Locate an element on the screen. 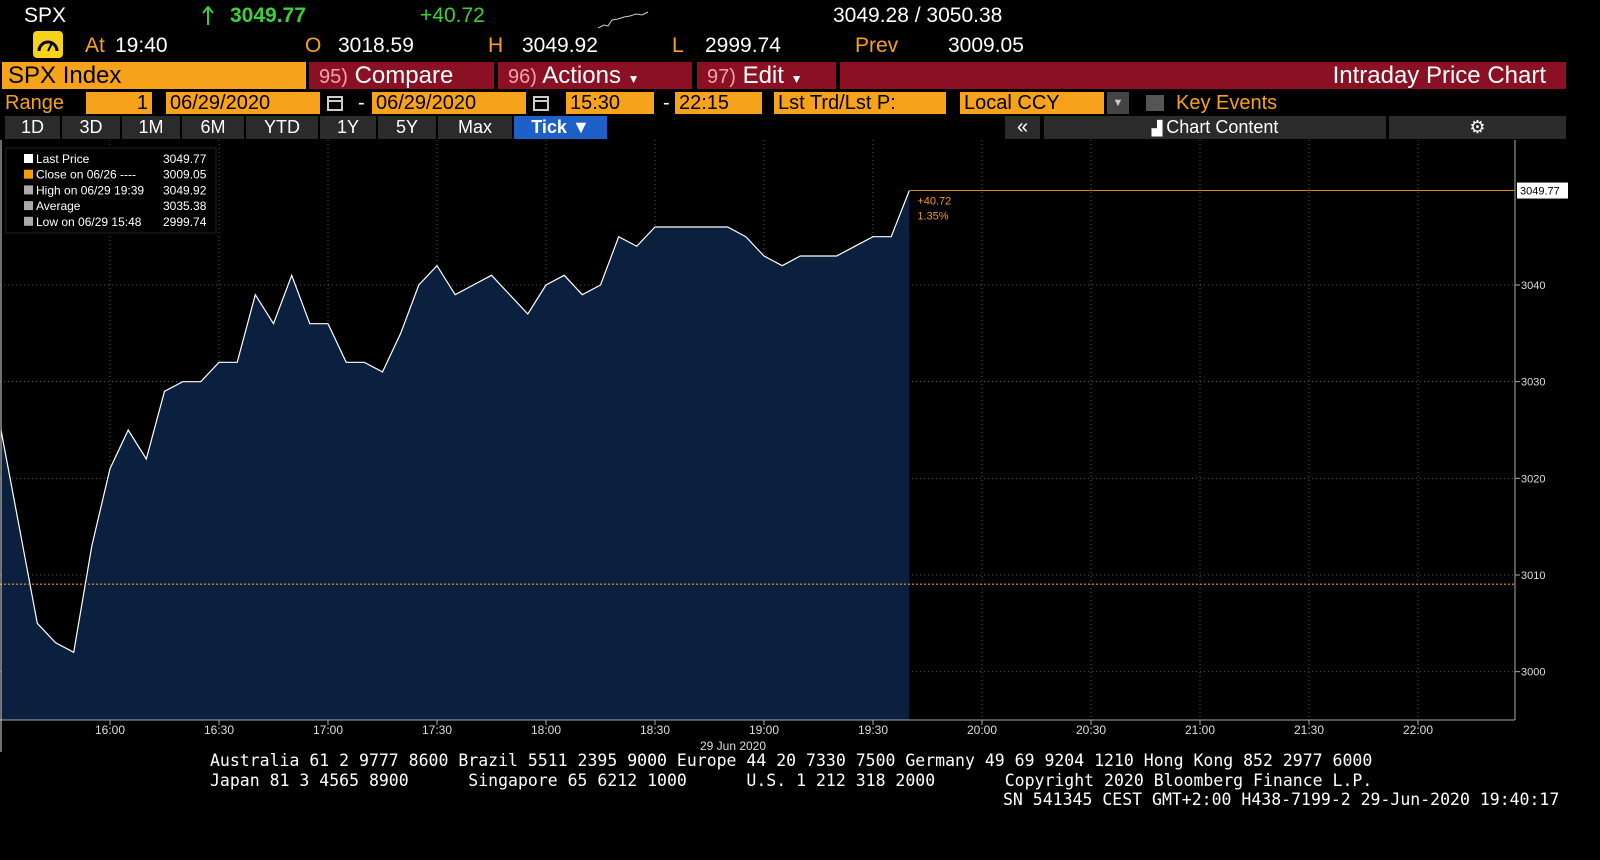 This screenshot has height=860, width=1600. period-button: Max is located at coordinates (475, 127).